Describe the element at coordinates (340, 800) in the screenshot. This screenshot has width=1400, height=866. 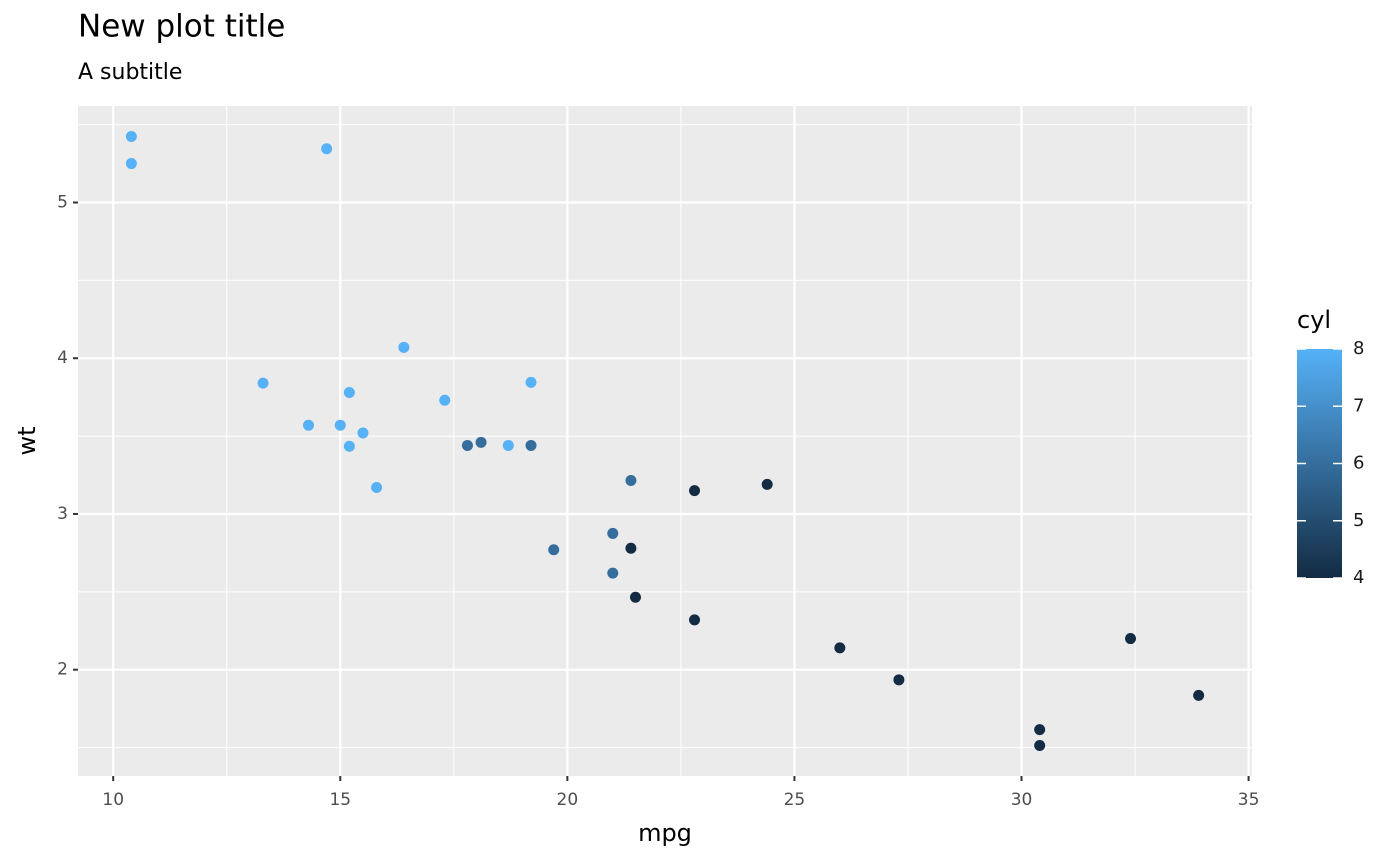
I see `x-tick-label: 15` at that location.